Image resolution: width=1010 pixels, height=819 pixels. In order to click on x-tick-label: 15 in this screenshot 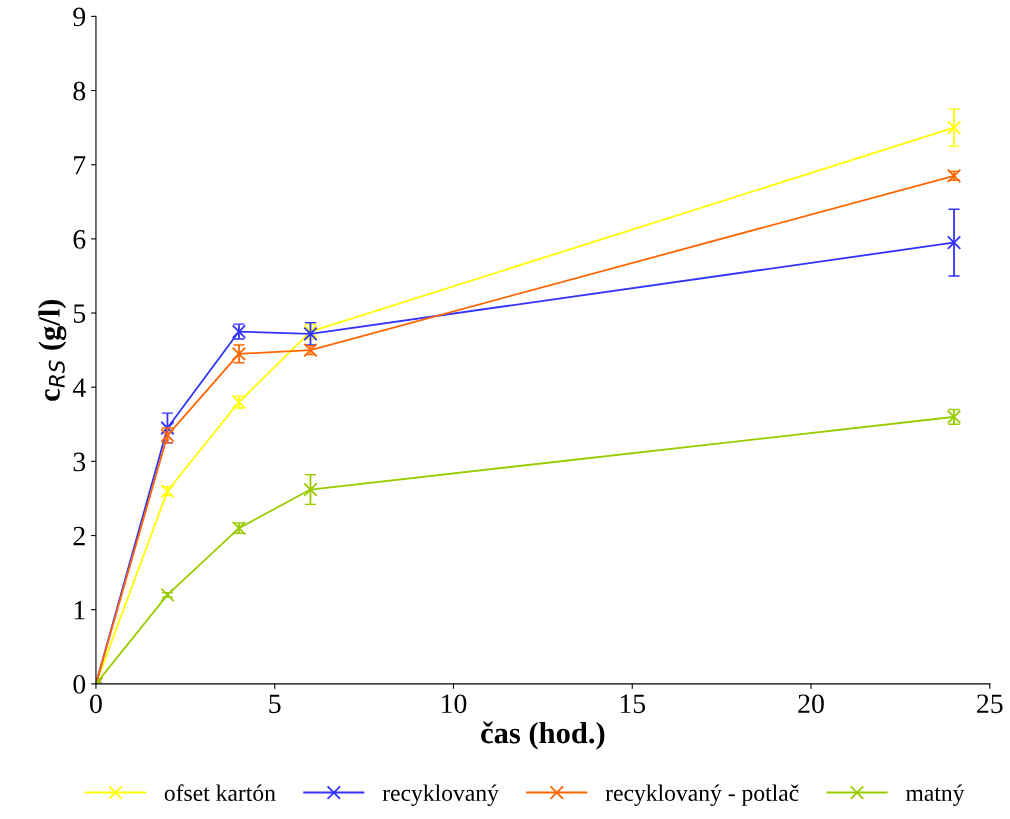, I will do `click(633, 704)`.